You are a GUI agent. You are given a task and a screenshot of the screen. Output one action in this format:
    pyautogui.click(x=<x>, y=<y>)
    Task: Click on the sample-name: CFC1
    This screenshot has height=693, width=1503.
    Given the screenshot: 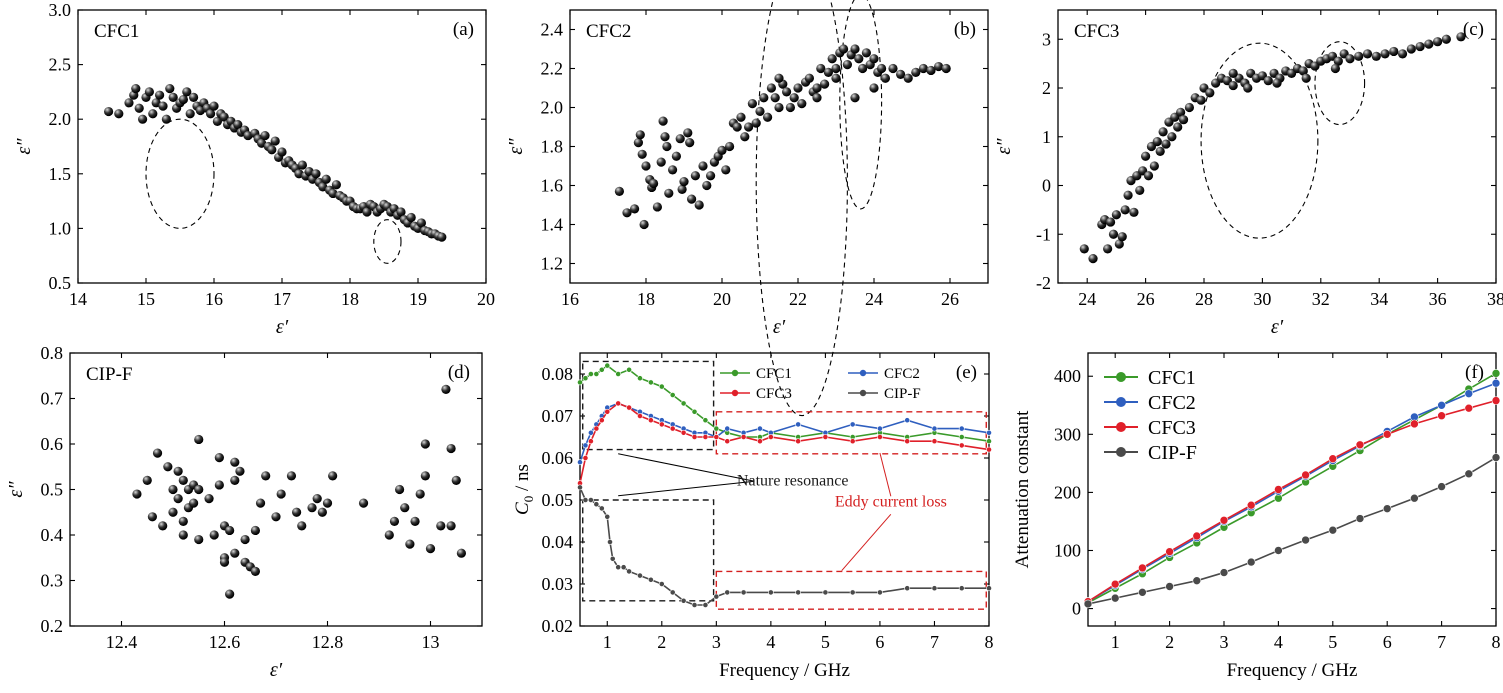 What is the action you would take?
    pyautogui.click(x=116, y=31)
    